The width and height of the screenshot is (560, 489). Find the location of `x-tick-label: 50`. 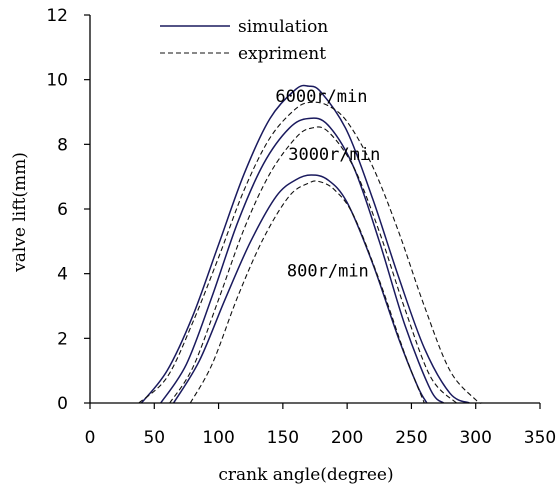

x-tick-label: 50 is located at coordinates (154, 438).